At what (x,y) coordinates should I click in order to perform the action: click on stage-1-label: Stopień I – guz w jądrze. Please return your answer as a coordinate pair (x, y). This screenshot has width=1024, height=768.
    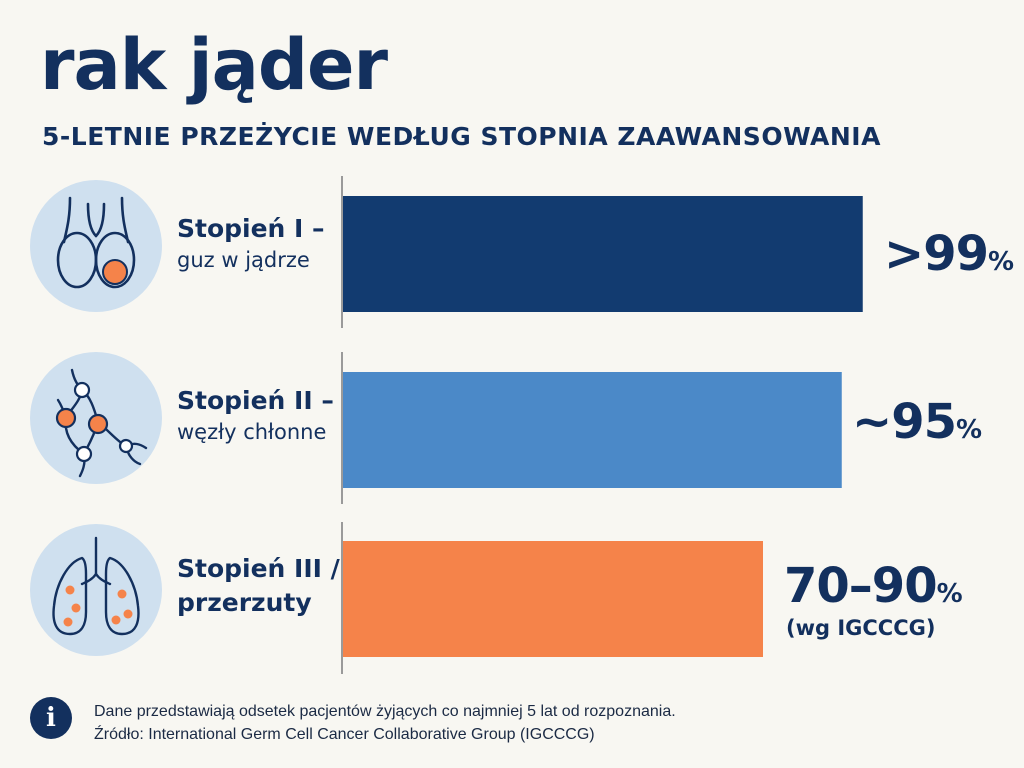
    Looking at the image, I should click on (251, 243).